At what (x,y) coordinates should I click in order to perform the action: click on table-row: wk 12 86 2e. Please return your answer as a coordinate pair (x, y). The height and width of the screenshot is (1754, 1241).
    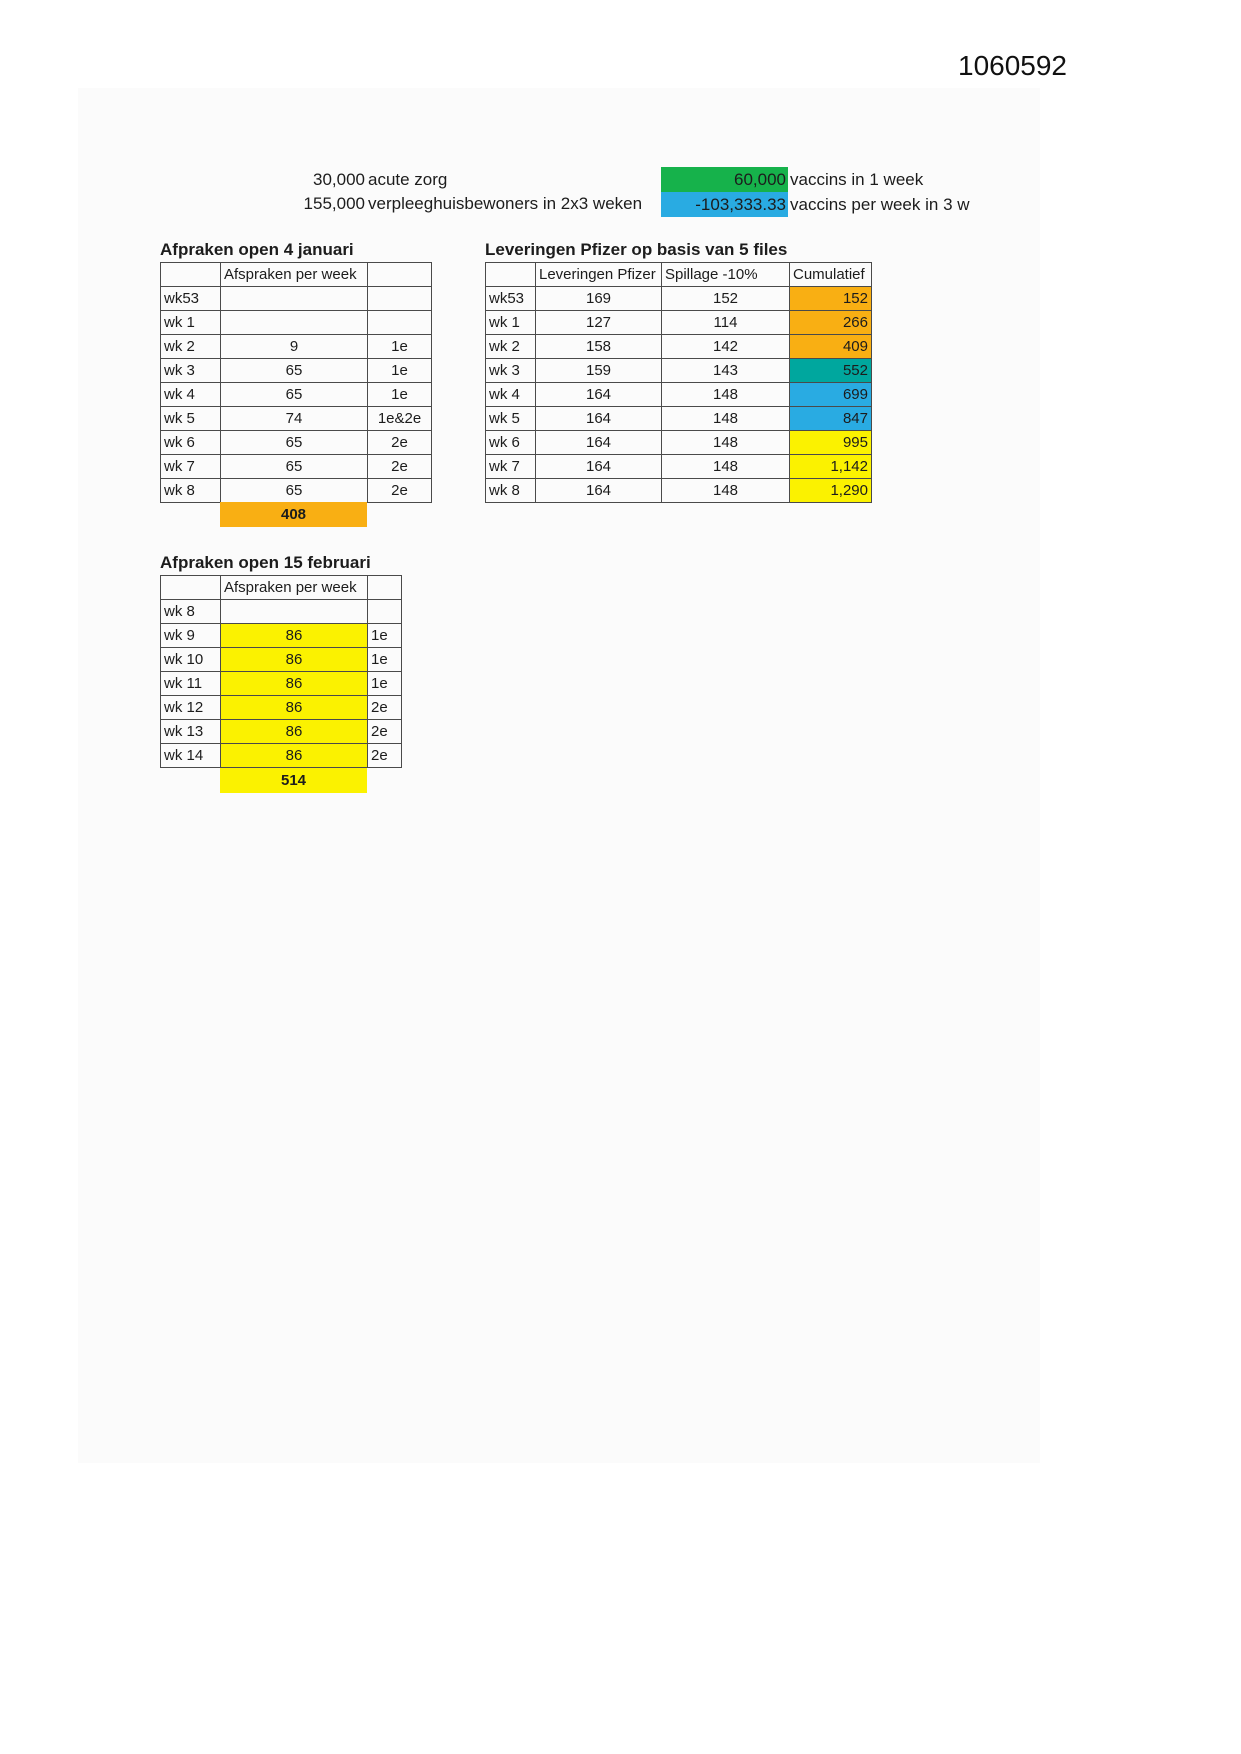
    Looking at the image, I should click on (281, 707).